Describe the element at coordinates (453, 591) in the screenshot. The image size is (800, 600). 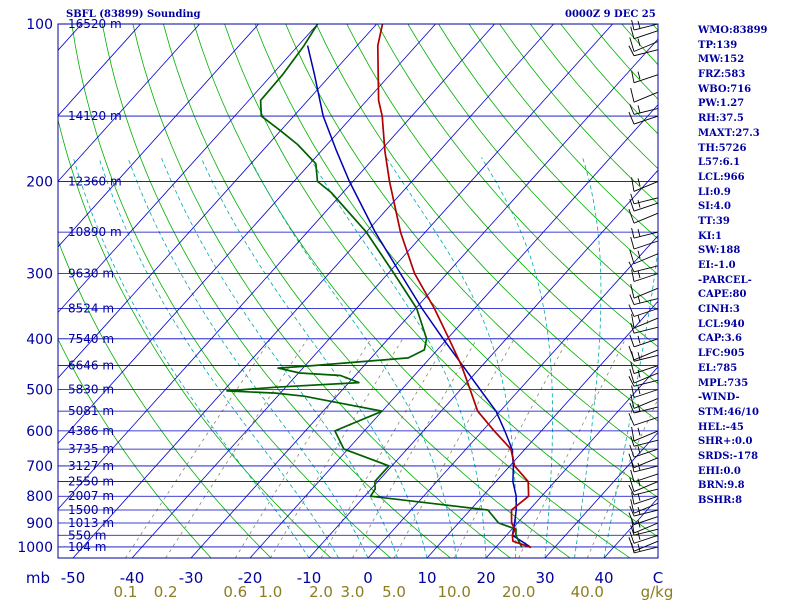
I see `mixing-ratio-label: 10.0` at that location.